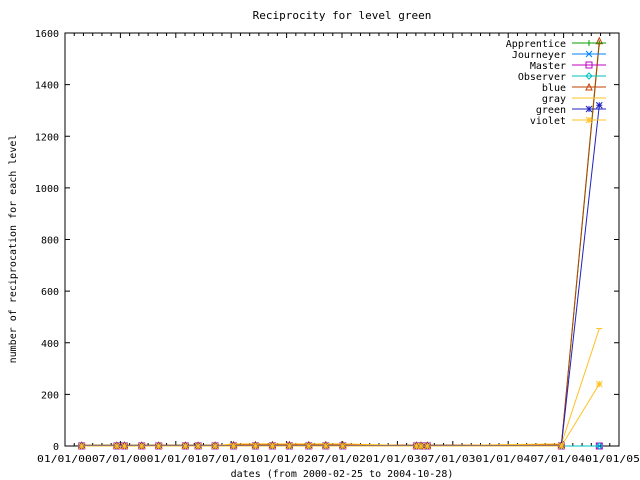 The image size is (640, 480). I want to click on y-tick-label: 200, so click(50, 395).